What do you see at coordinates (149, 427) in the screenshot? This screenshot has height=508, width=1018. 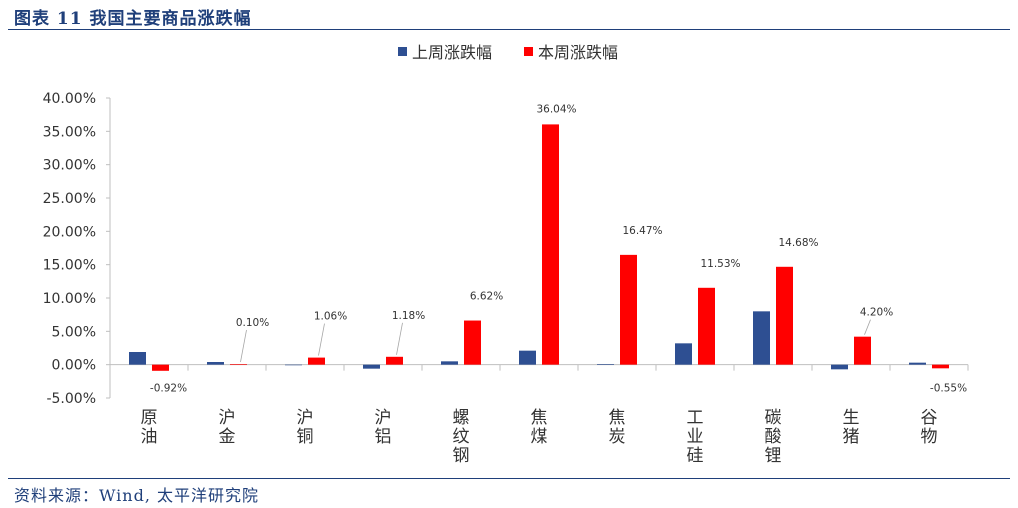 I see `category-label-1: 原油` at bounding box center [149, 427].